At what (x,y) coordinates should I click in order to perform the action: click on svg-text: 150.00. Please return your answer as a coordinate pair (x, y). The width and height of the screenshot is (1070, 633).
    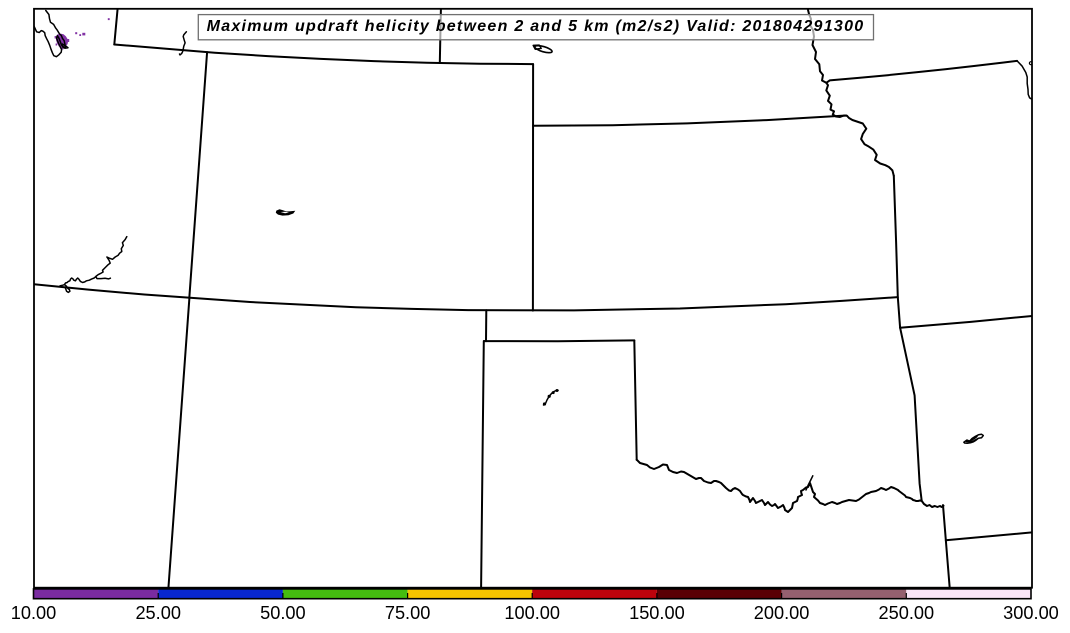
    Looking at the image, I should click on (657, 613).